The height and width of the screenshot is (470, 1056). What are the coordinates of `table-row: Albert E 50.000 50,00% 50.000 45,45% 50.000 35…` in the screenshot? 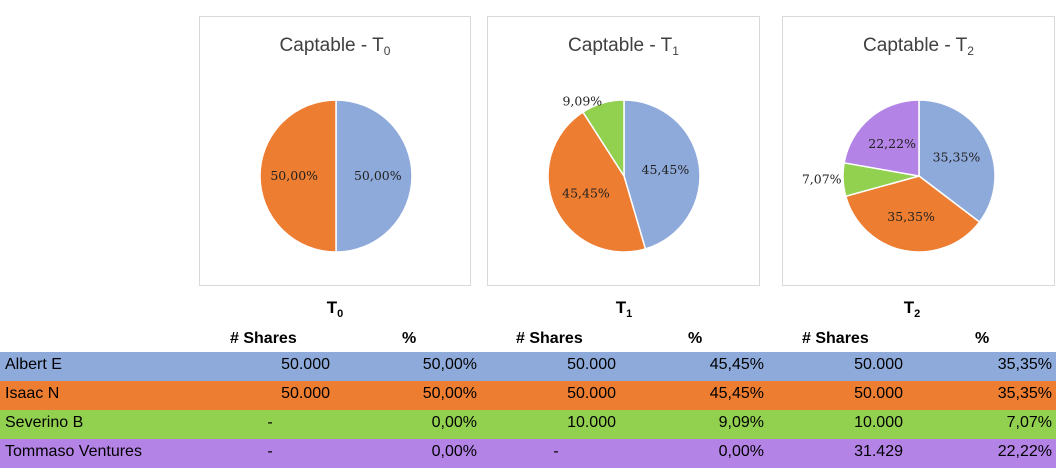 It's located at (528, 366).